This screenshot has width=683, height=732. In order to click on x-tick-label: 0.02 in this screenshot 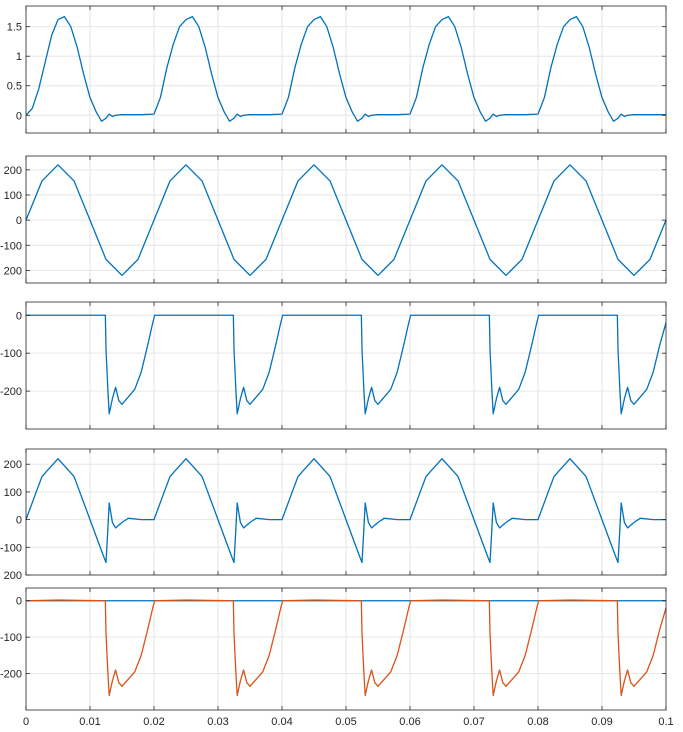, I will do `click(153, 722)`.